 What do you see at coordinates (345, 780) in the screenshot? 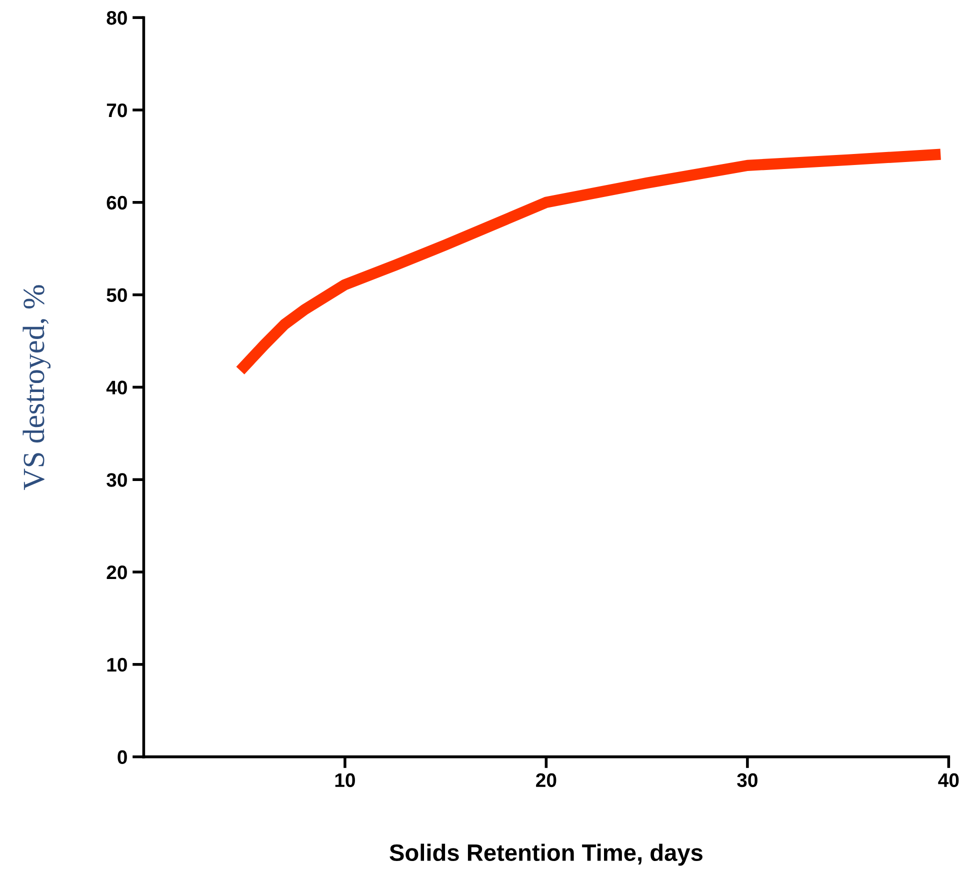
I see `x-tick-label: 10` at bounding box center [345, 780].